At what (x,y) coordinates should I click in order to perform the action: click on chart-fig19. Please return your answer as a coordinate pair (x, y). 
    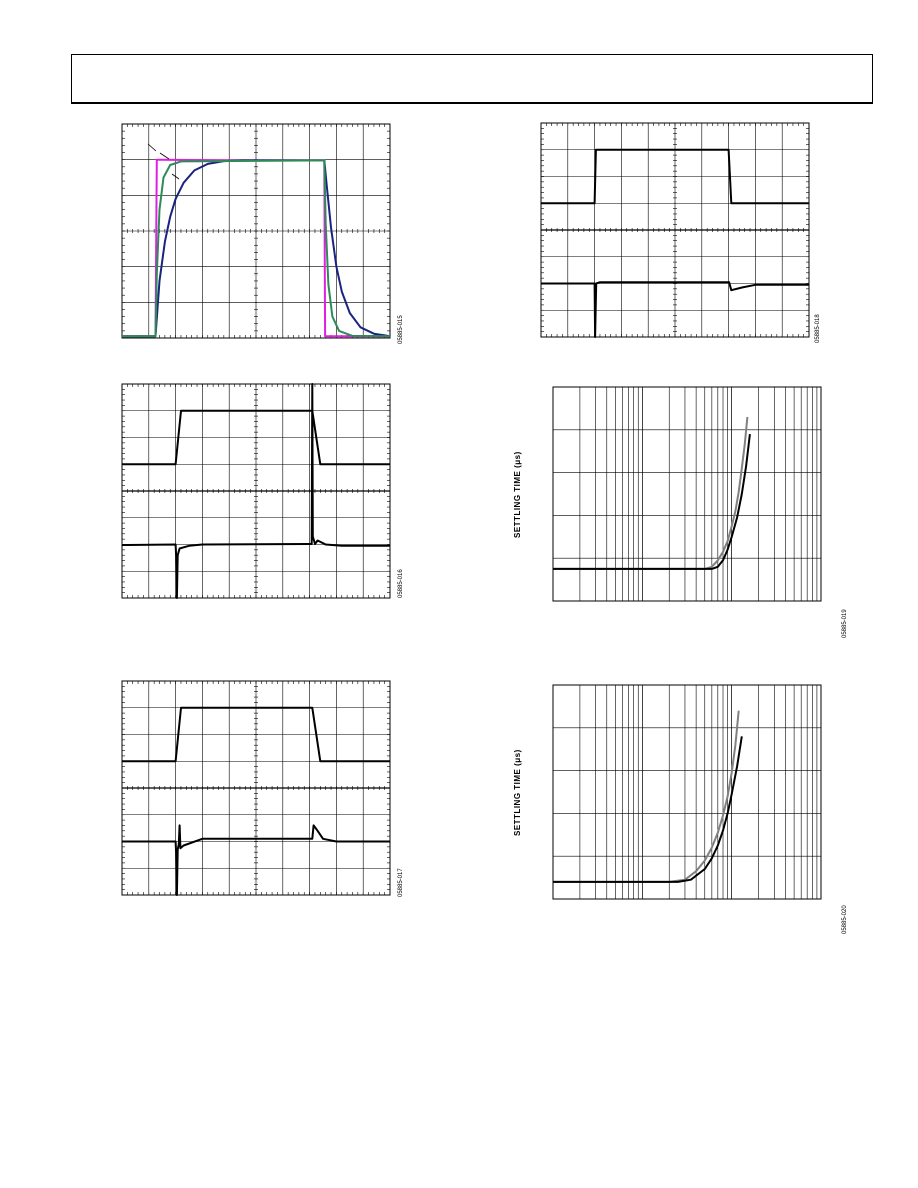
    Looking at the image, I should click on (687, 494).